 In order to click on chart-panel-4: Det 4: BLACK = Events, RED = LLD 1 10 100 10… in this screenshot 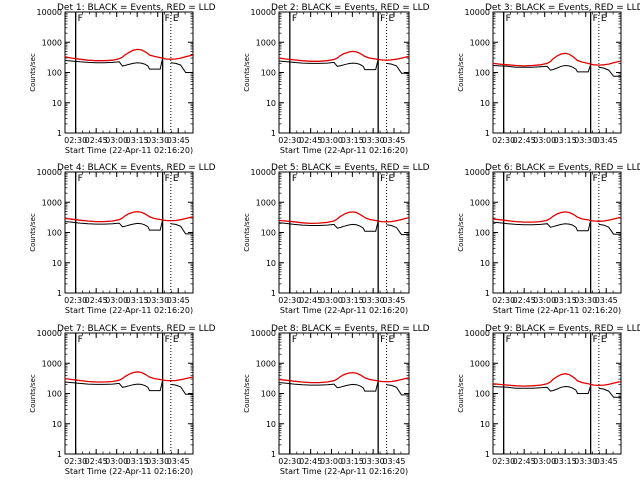, I will do `click(122, 239)`.